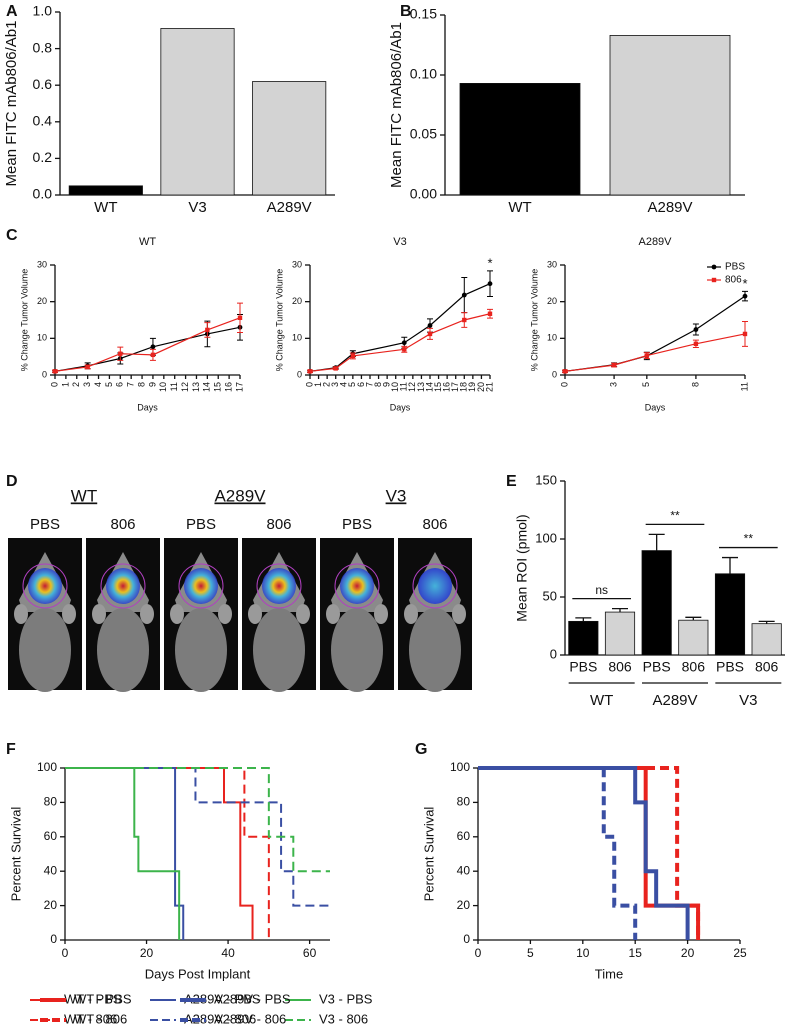 The image size is (800, 1031). I want to click on y-tick-label: 0, so click(299, 374).